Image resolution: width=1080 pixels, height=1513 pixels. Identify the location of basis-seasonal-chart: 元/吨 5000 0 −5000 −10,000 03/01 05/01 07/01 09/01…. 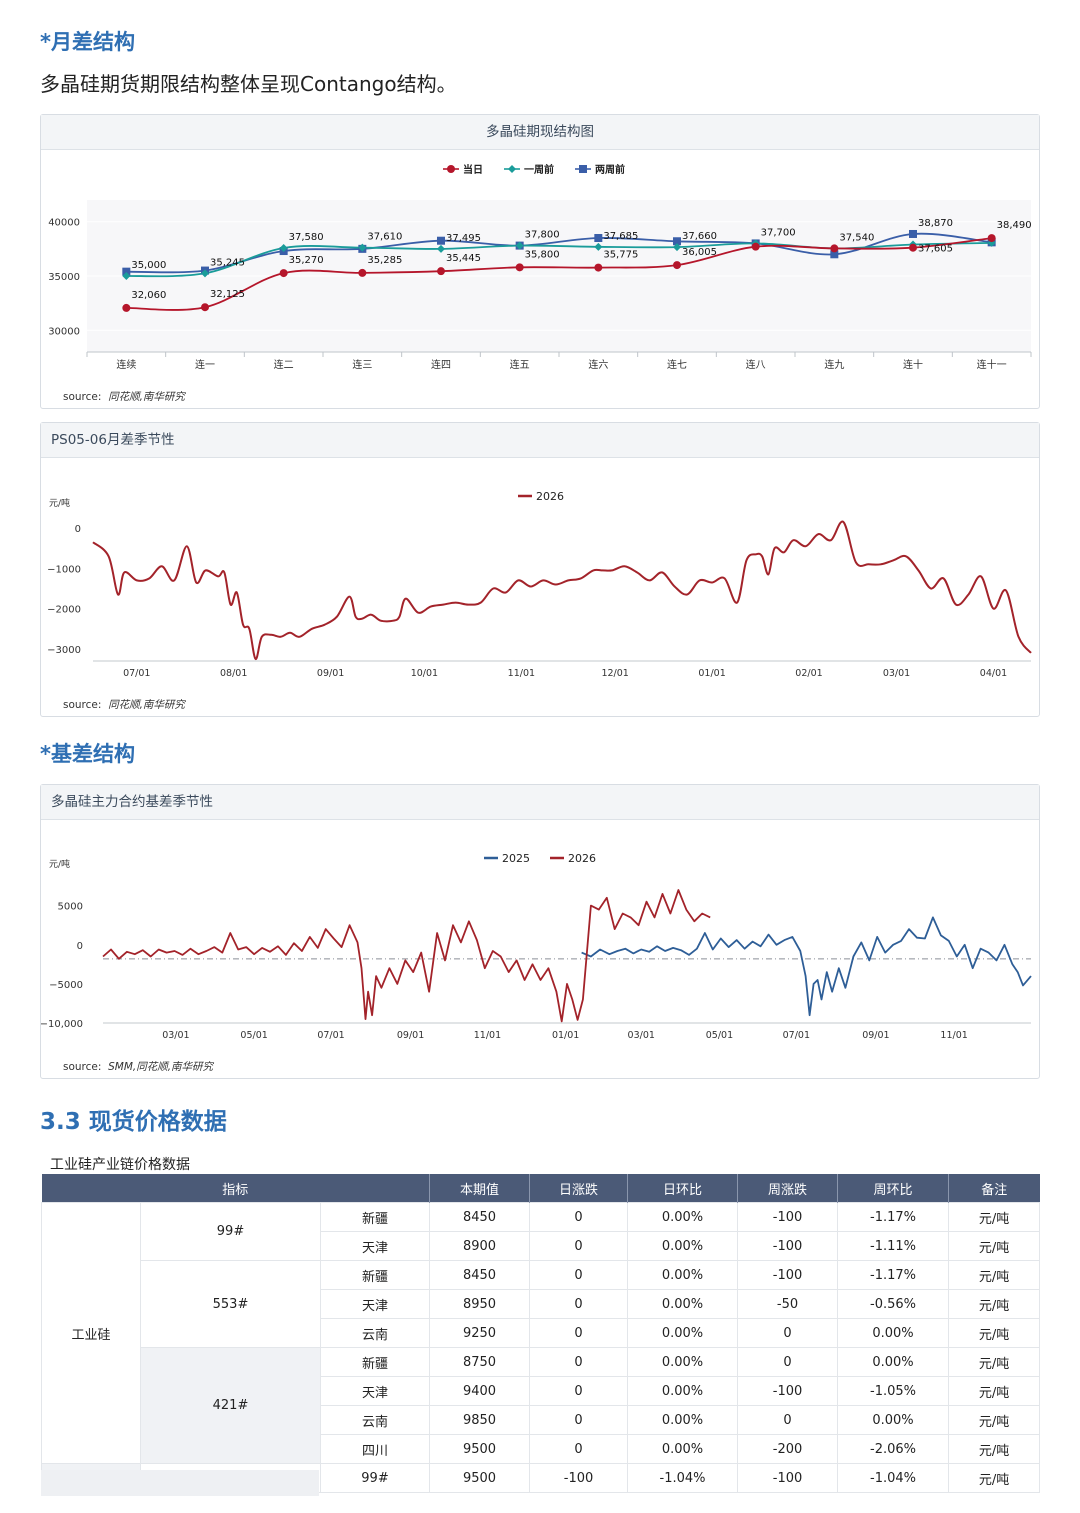
(536, 946).